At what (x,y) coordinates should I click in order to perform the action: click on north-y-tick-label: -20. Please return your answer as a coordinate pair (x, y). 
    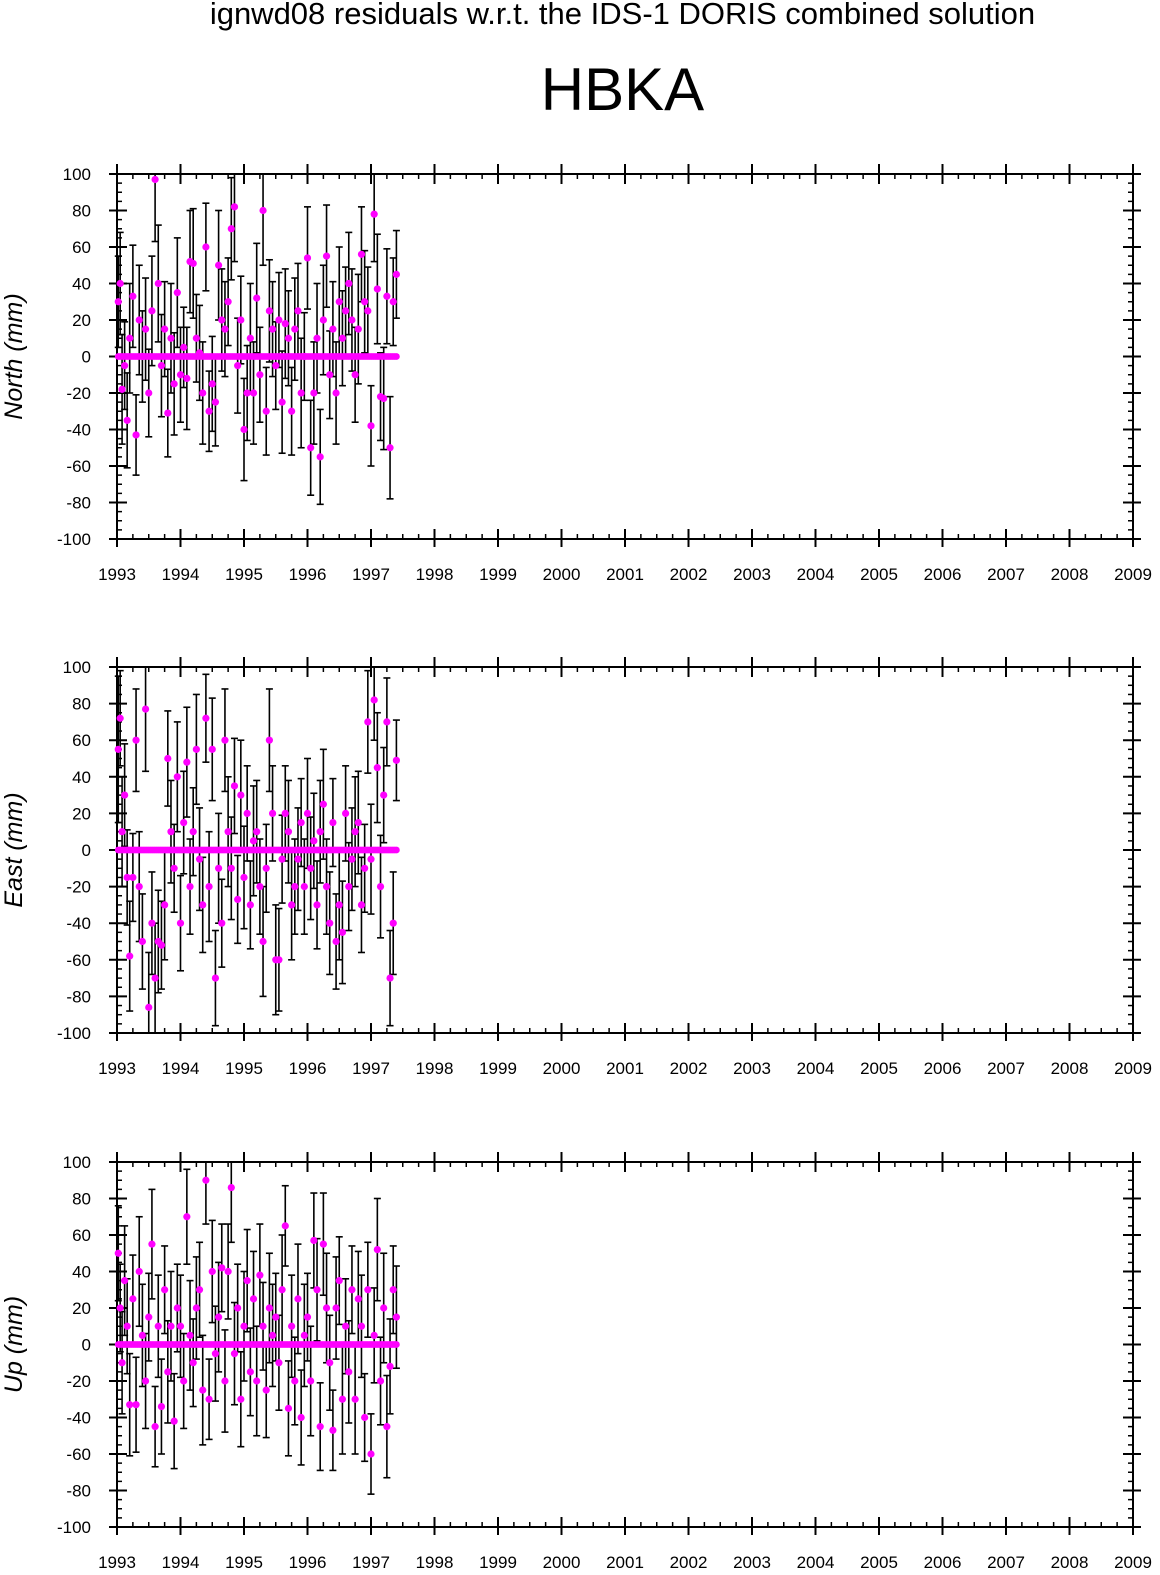
    Looking at the image, I should click on (78, 393).